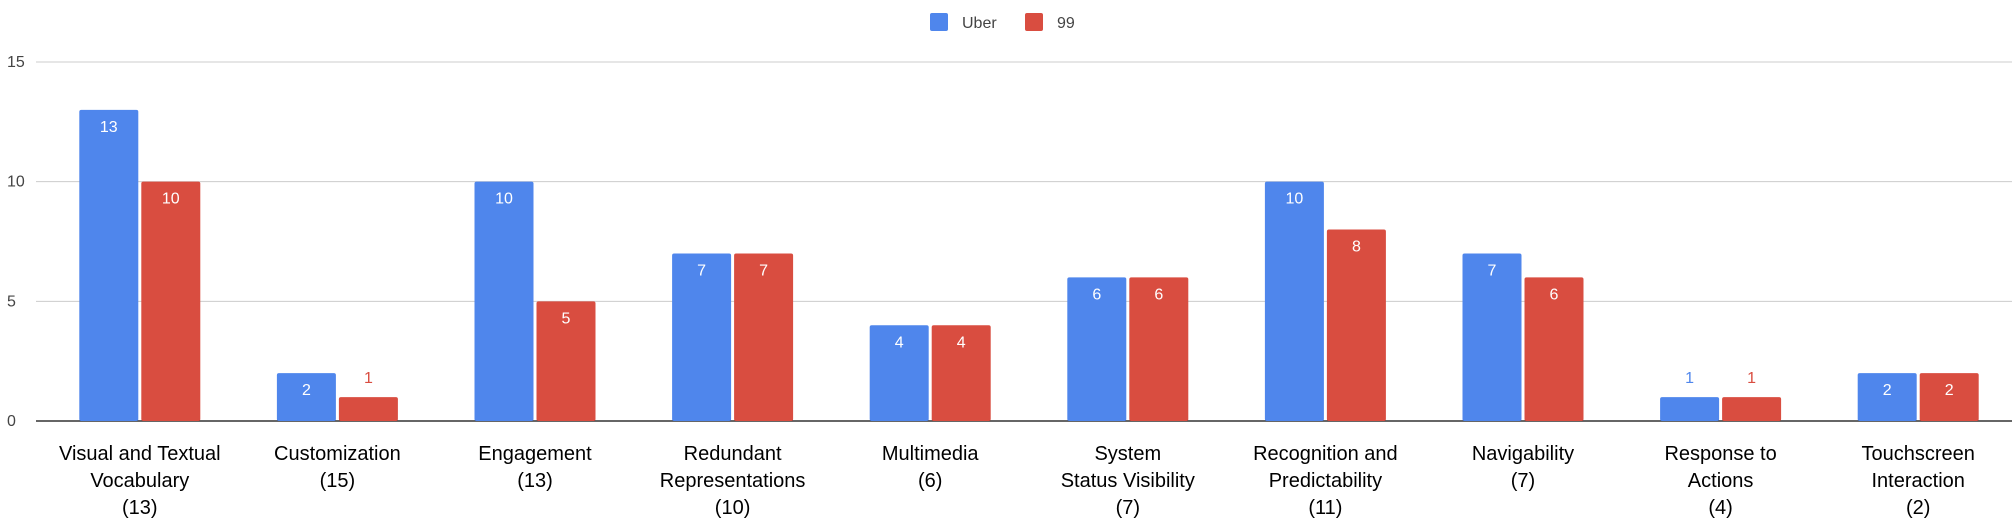  I want to click on y-tick-label: 5, so click(11, 301).